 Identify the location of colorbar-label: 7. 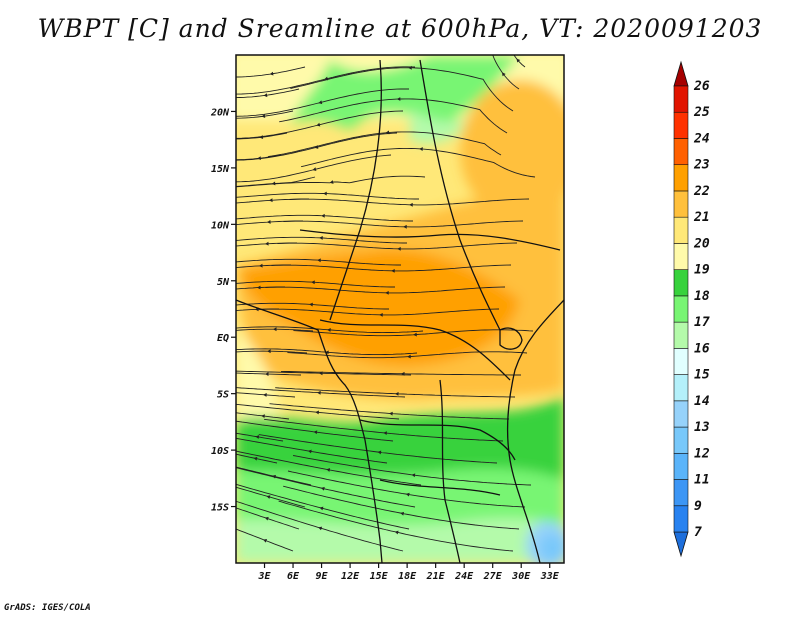
(698, 532).